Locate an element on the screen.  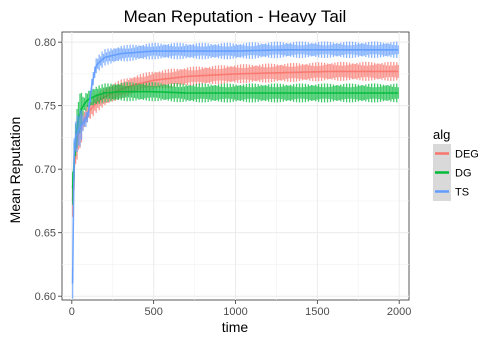
legend: alg DEG DG TS is located at coordinates (456, 164).